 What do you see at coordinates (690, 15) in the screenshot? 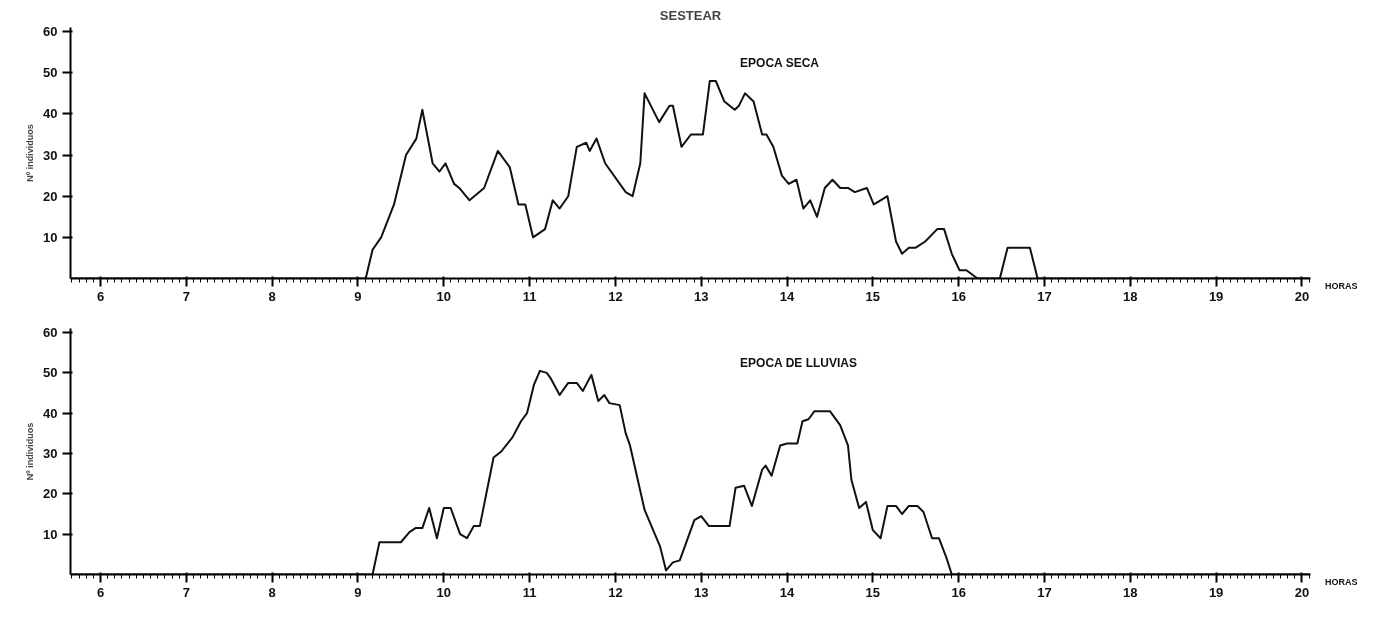
I see `chart-title: SESTEAR` at bounding box center [690, 15].